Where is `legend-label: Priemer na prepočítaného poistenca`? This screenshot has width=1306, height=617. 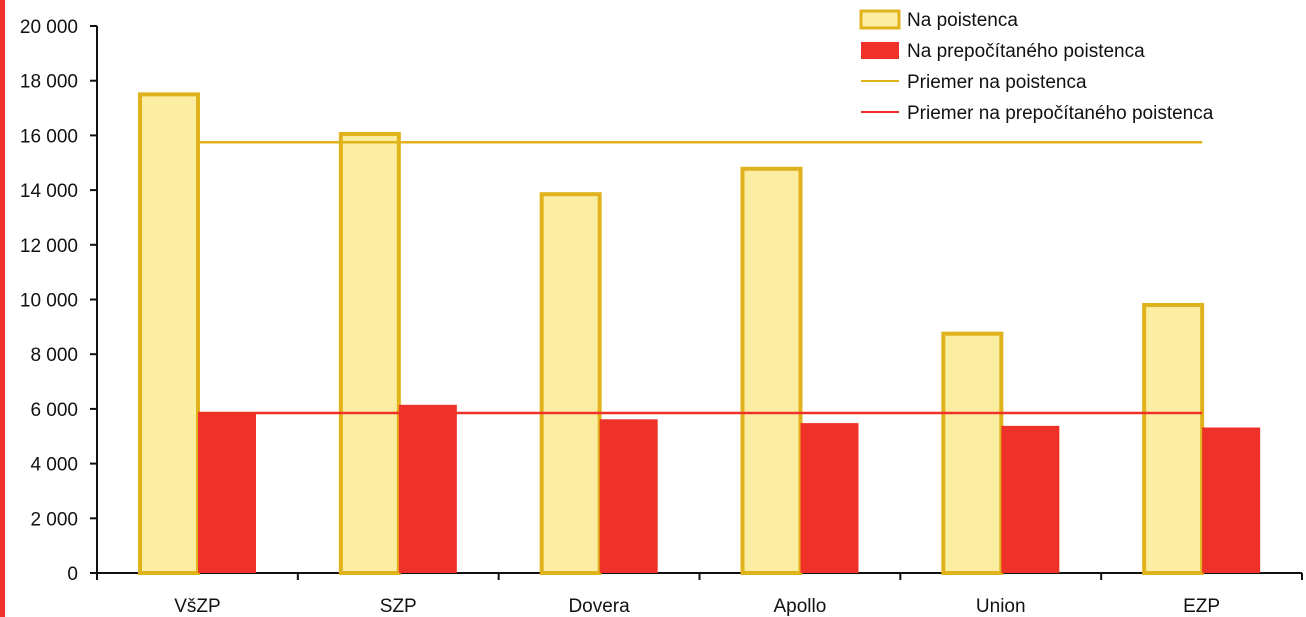 legend-label: Priemer na prepočítaného poistenca is located at coordinates (1060, 113).